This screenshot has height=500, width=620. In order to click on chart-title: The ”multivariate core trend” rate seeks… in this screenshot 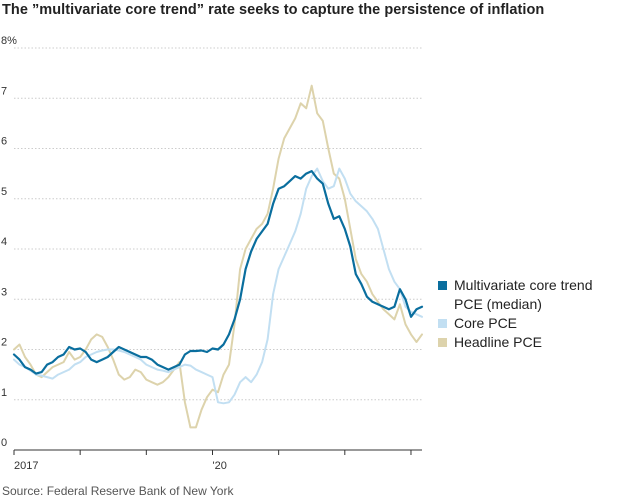, I will do `click(273, 10)`.